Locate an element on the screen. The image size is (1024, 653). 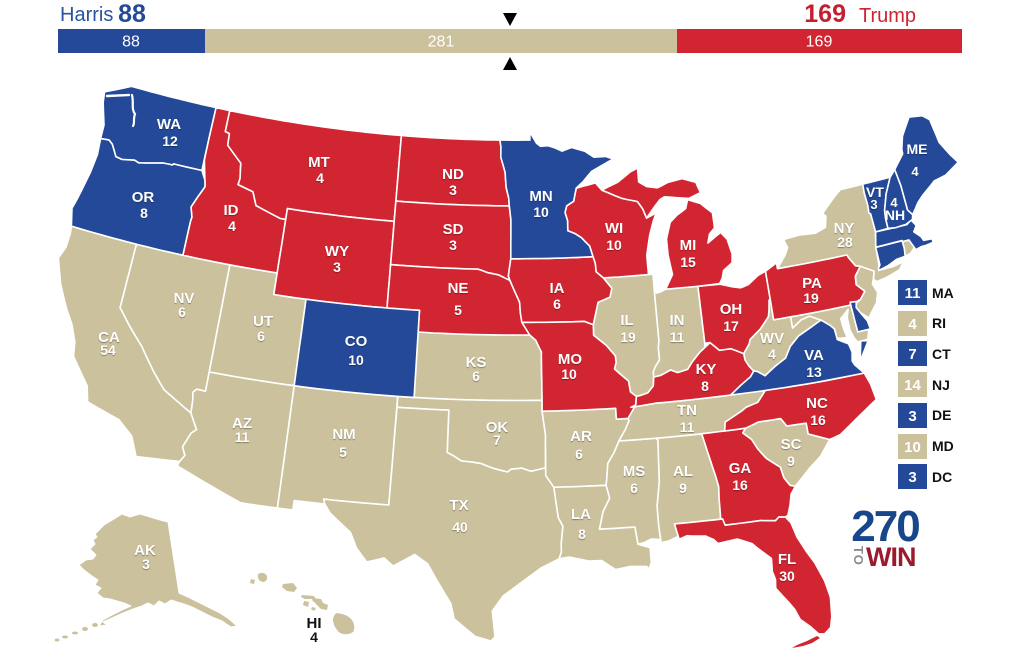
svg-text: UT is located at coordinates (263, 321).